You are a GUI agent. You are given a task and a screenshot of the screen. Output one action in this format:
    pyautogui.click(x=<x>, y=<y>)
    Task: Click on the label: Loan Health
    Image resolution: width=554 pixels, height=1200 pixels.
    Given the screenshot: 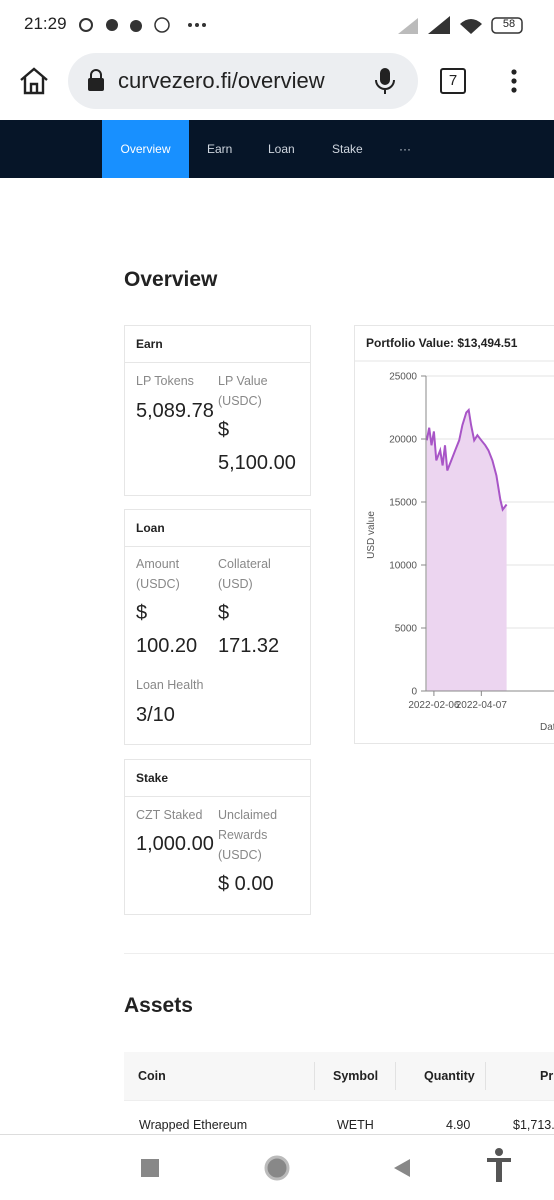 What is the action you would take?
    pyautogui.click(x=170, y=685)
    